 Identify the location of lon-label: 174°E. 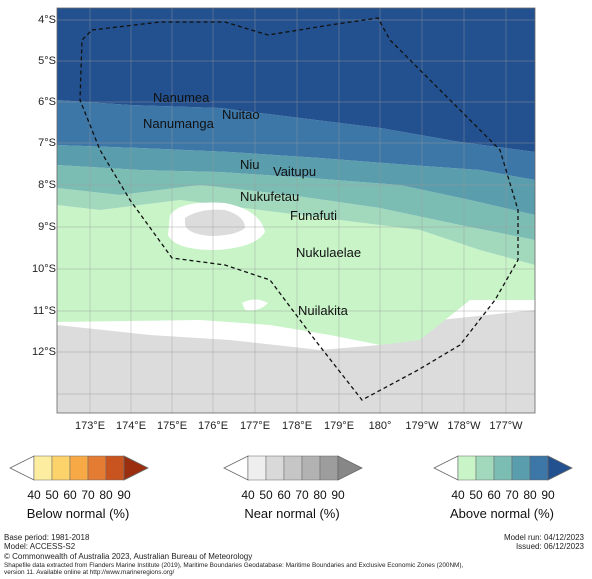
(131, 426).